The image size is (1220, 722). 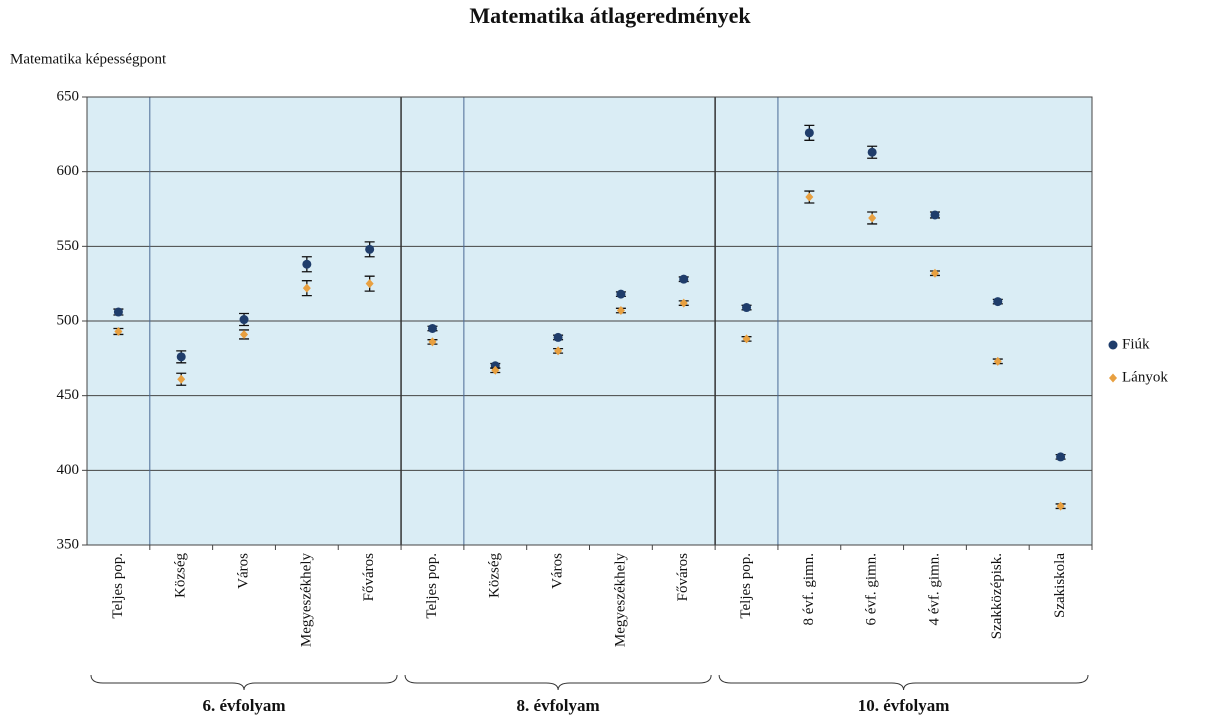 What do you see at coordinates (610, 15) in the screenshot?
I see `chart-title: Matematika átlageredmények` at bounding box center [610, 15].